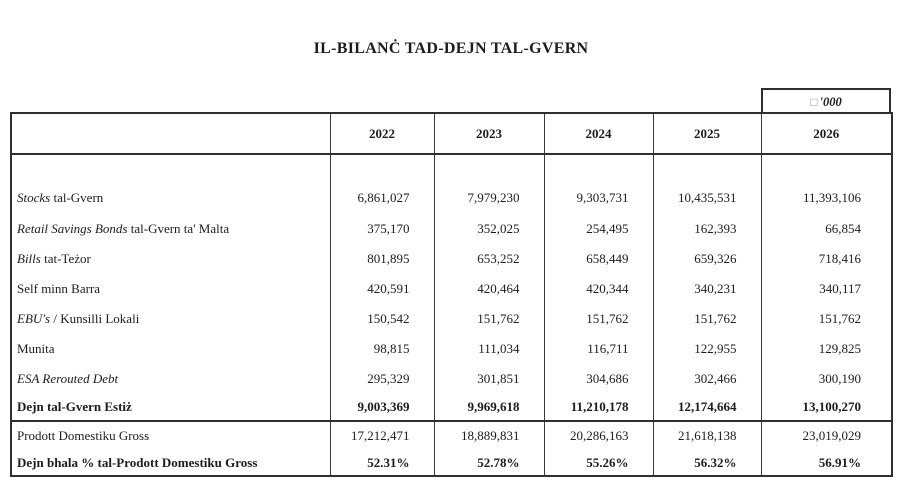  I want to click on value-cell: 9,969,618, so click(489, 407).